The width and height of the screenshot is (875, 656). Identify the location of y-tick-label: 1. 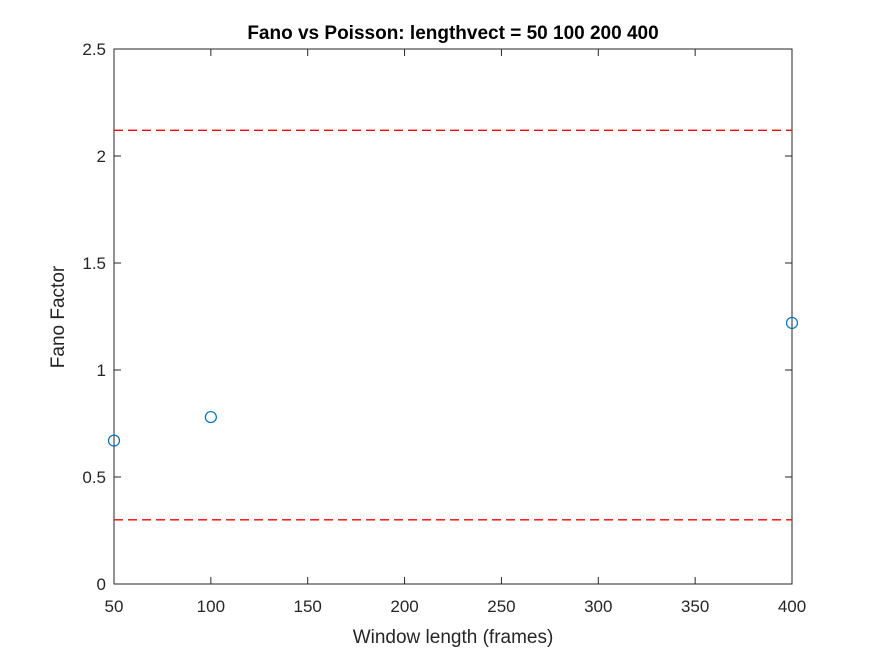
(101, 370).